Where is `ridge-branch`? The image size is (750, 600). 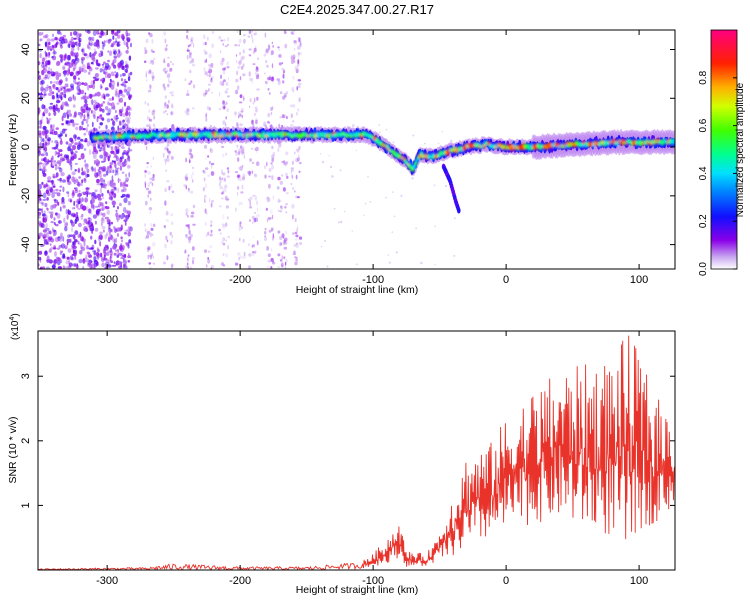 ridge-branch is located at coordinates (451, 188).